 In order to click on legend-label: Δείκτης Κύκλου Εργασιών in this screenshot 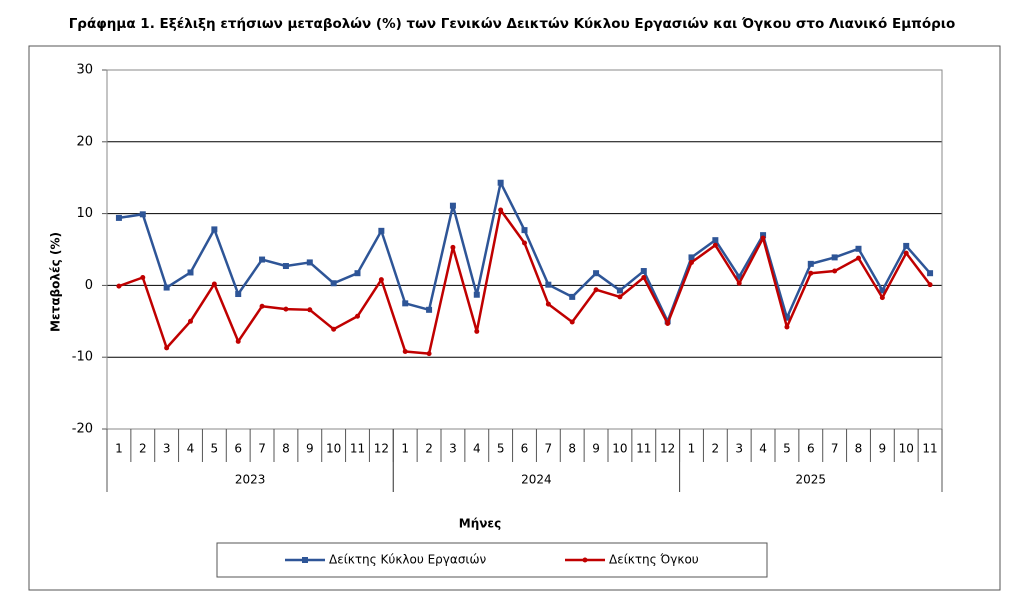, I will do `click(408, 560)`.